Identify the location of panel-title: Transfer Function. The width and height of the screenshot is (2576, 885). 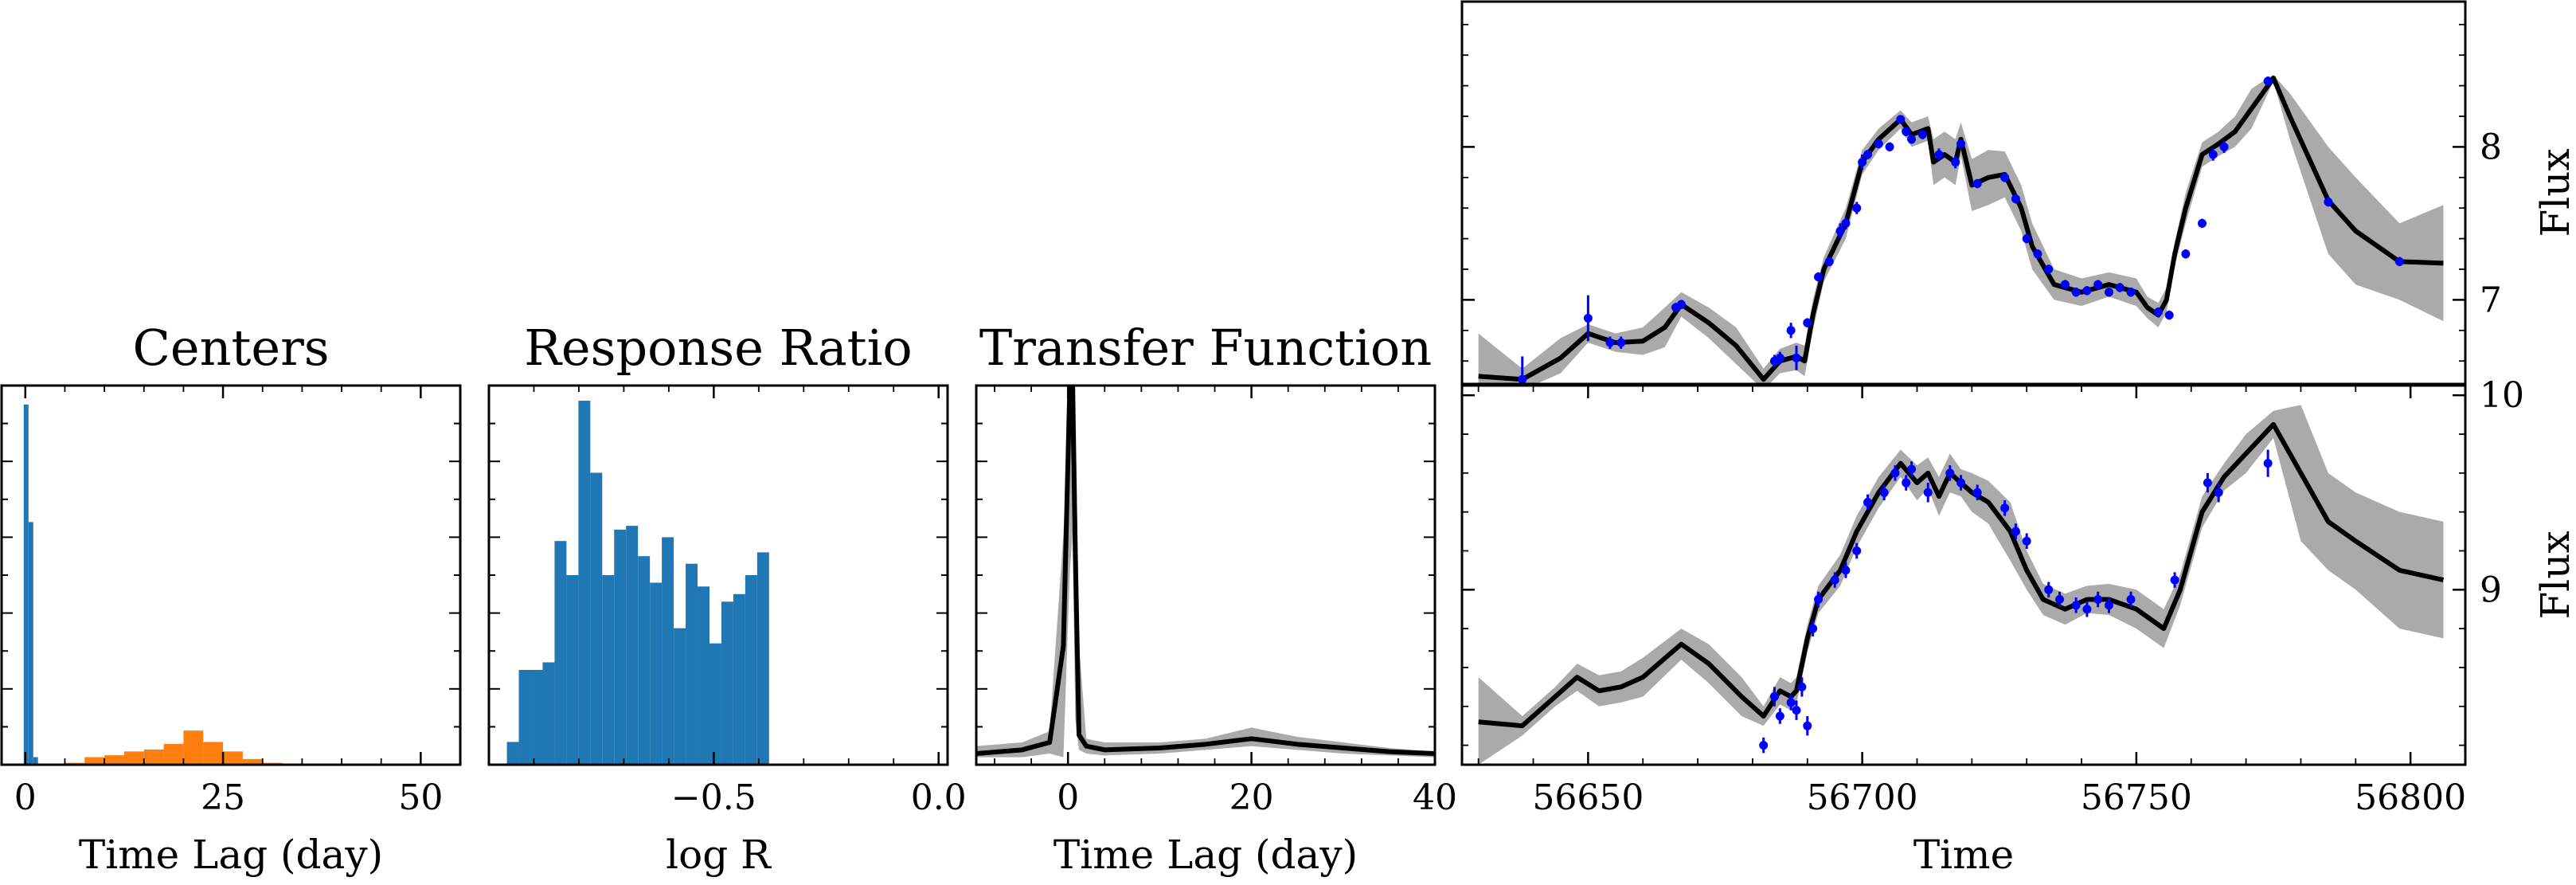
(1205, 348).